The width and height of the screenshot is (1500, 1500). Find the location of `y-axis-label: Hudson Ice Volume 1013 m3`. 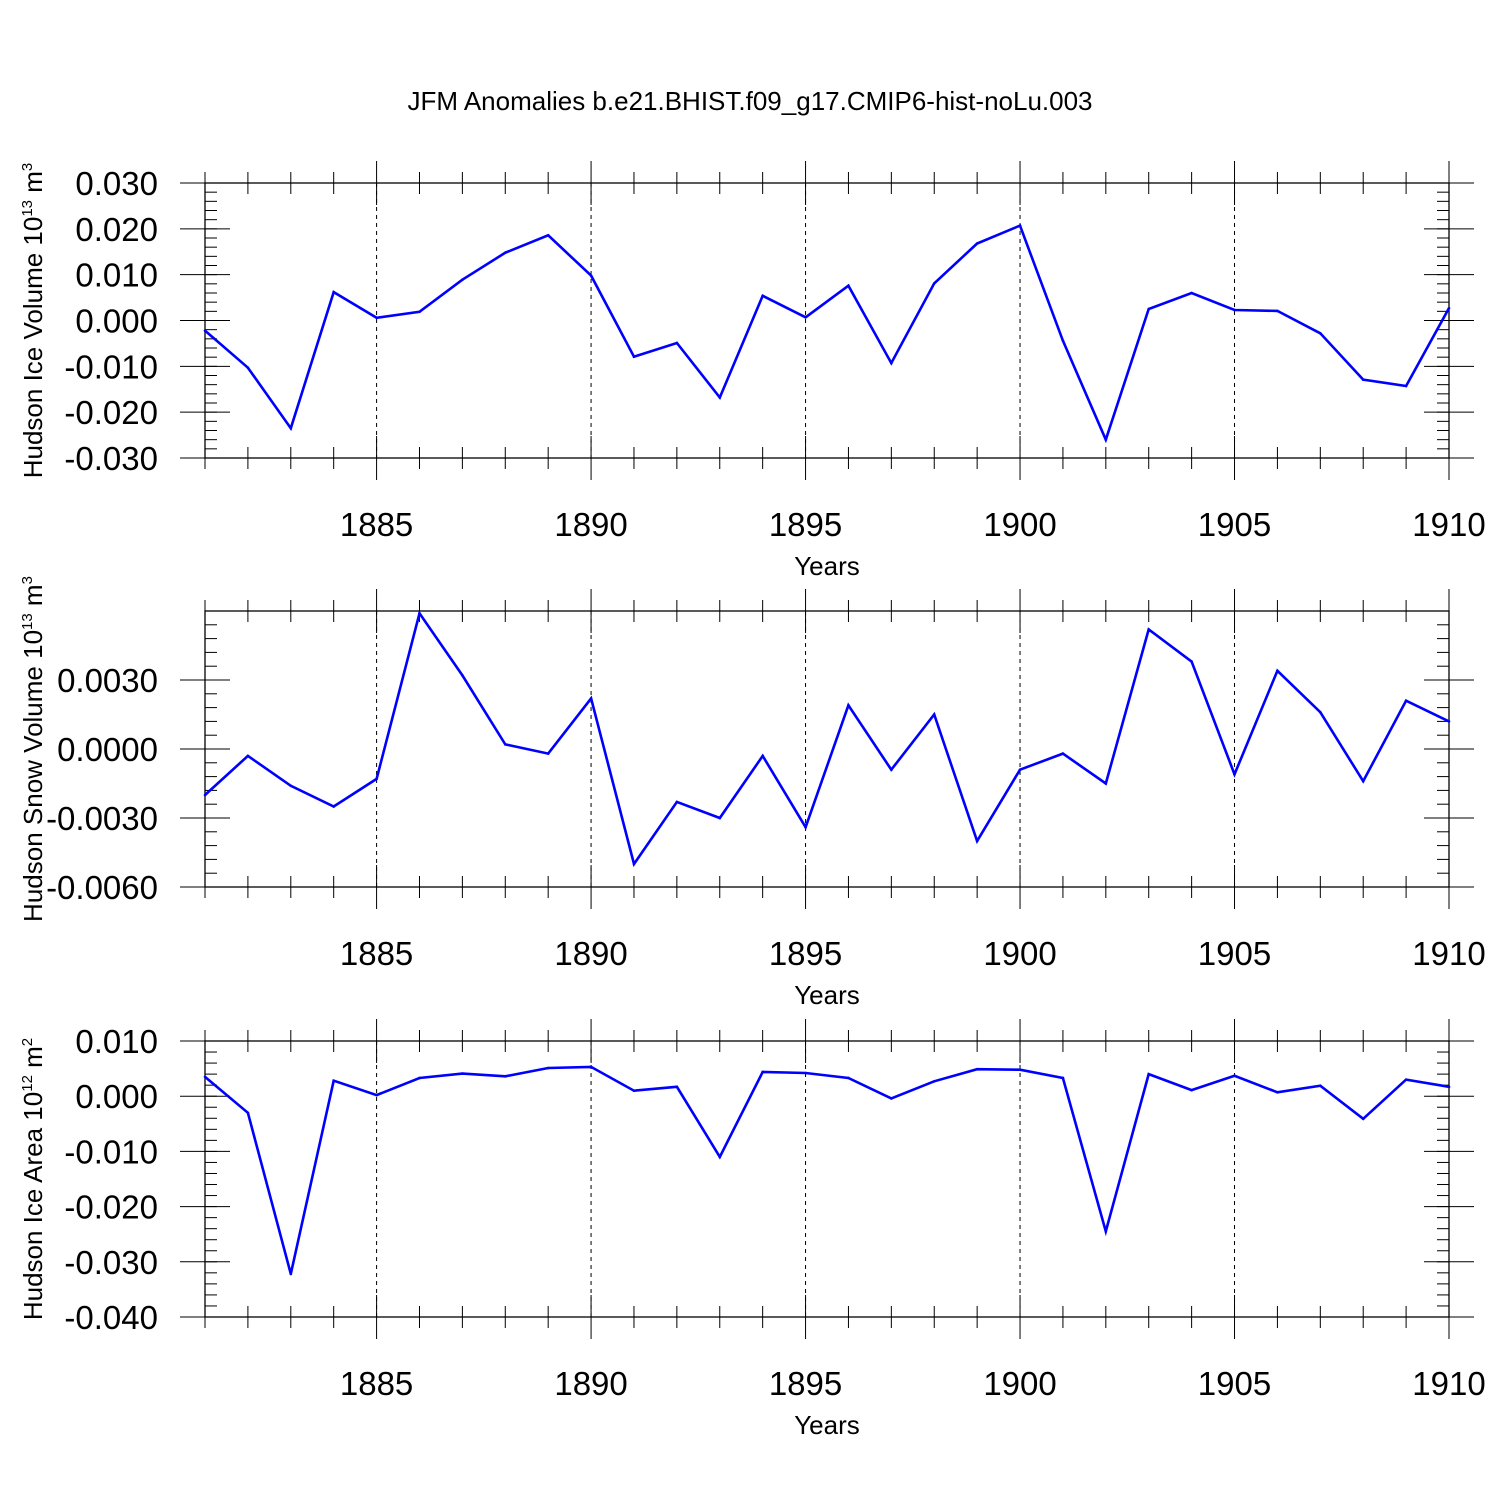

y-axis-label: Hudson Ice Volume 1013 m3 is located at coordinates (33, 321).